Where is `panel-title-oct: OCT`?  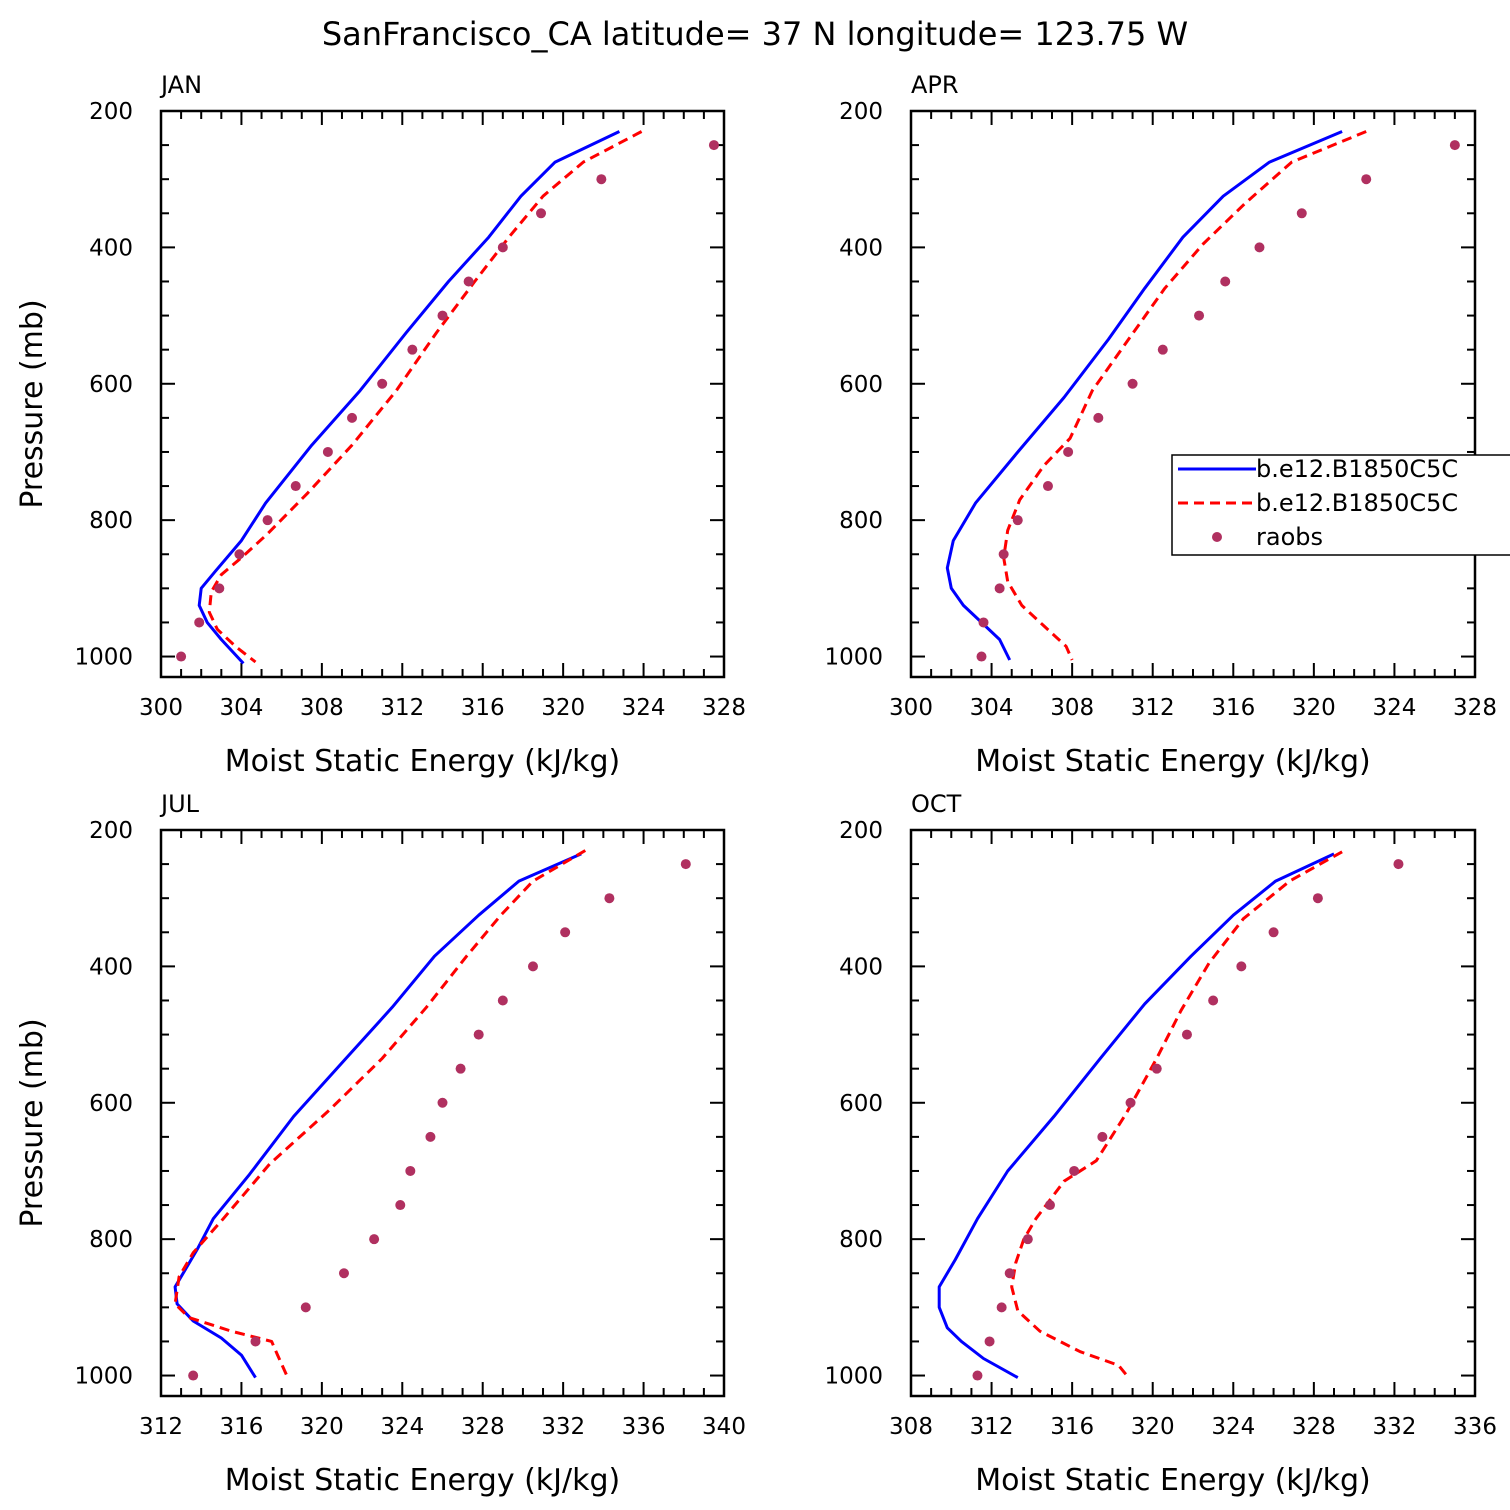 panel-title-oct: OCT is located at coordinates (936, 804).